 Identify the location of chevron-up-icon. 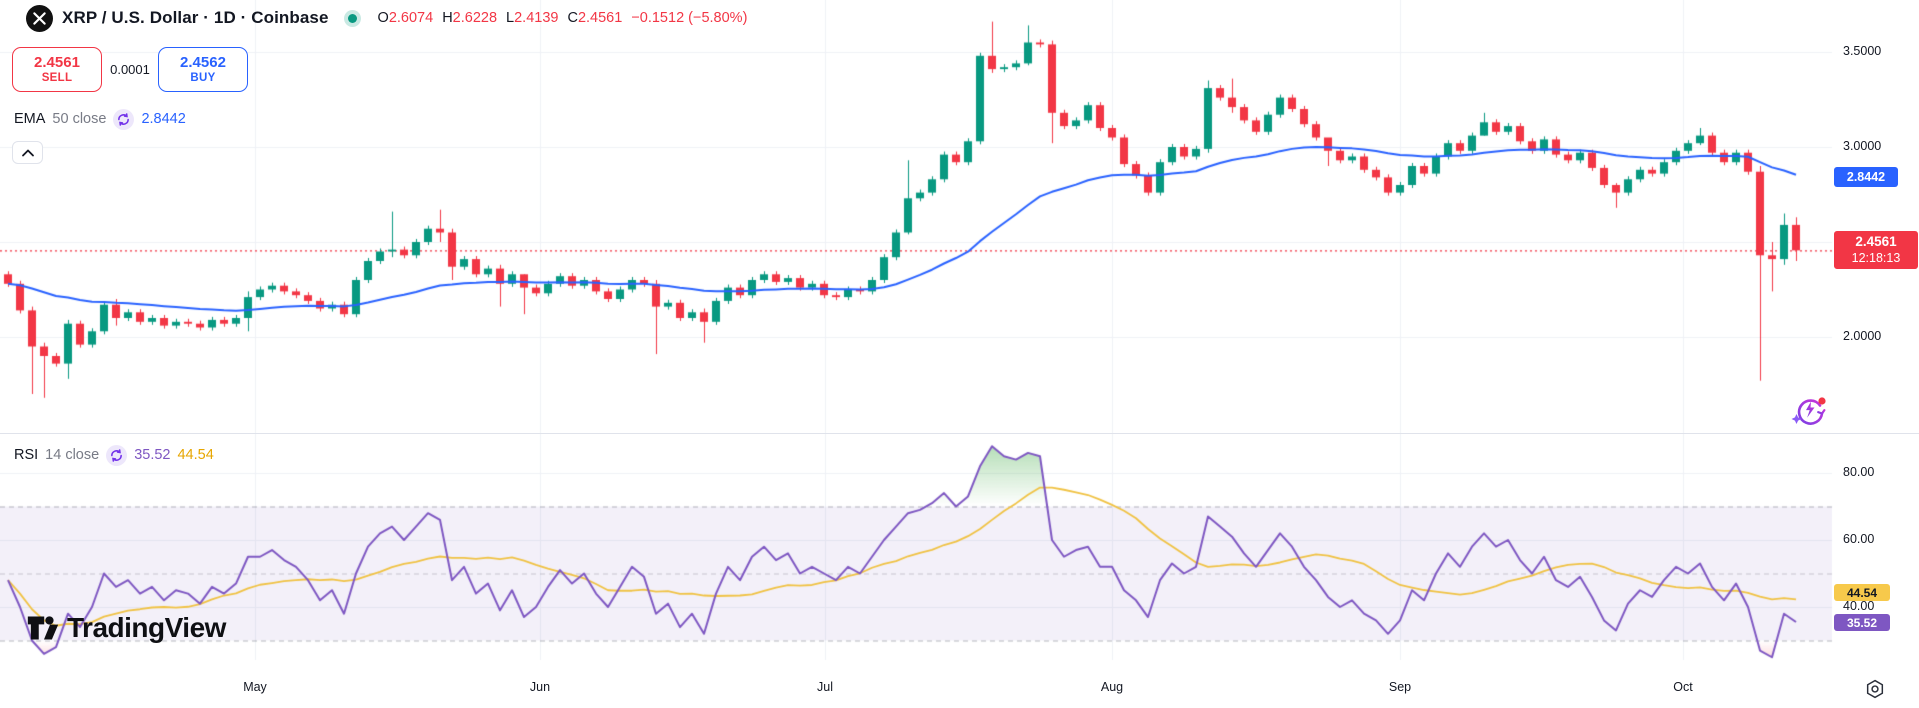
(27, 152).